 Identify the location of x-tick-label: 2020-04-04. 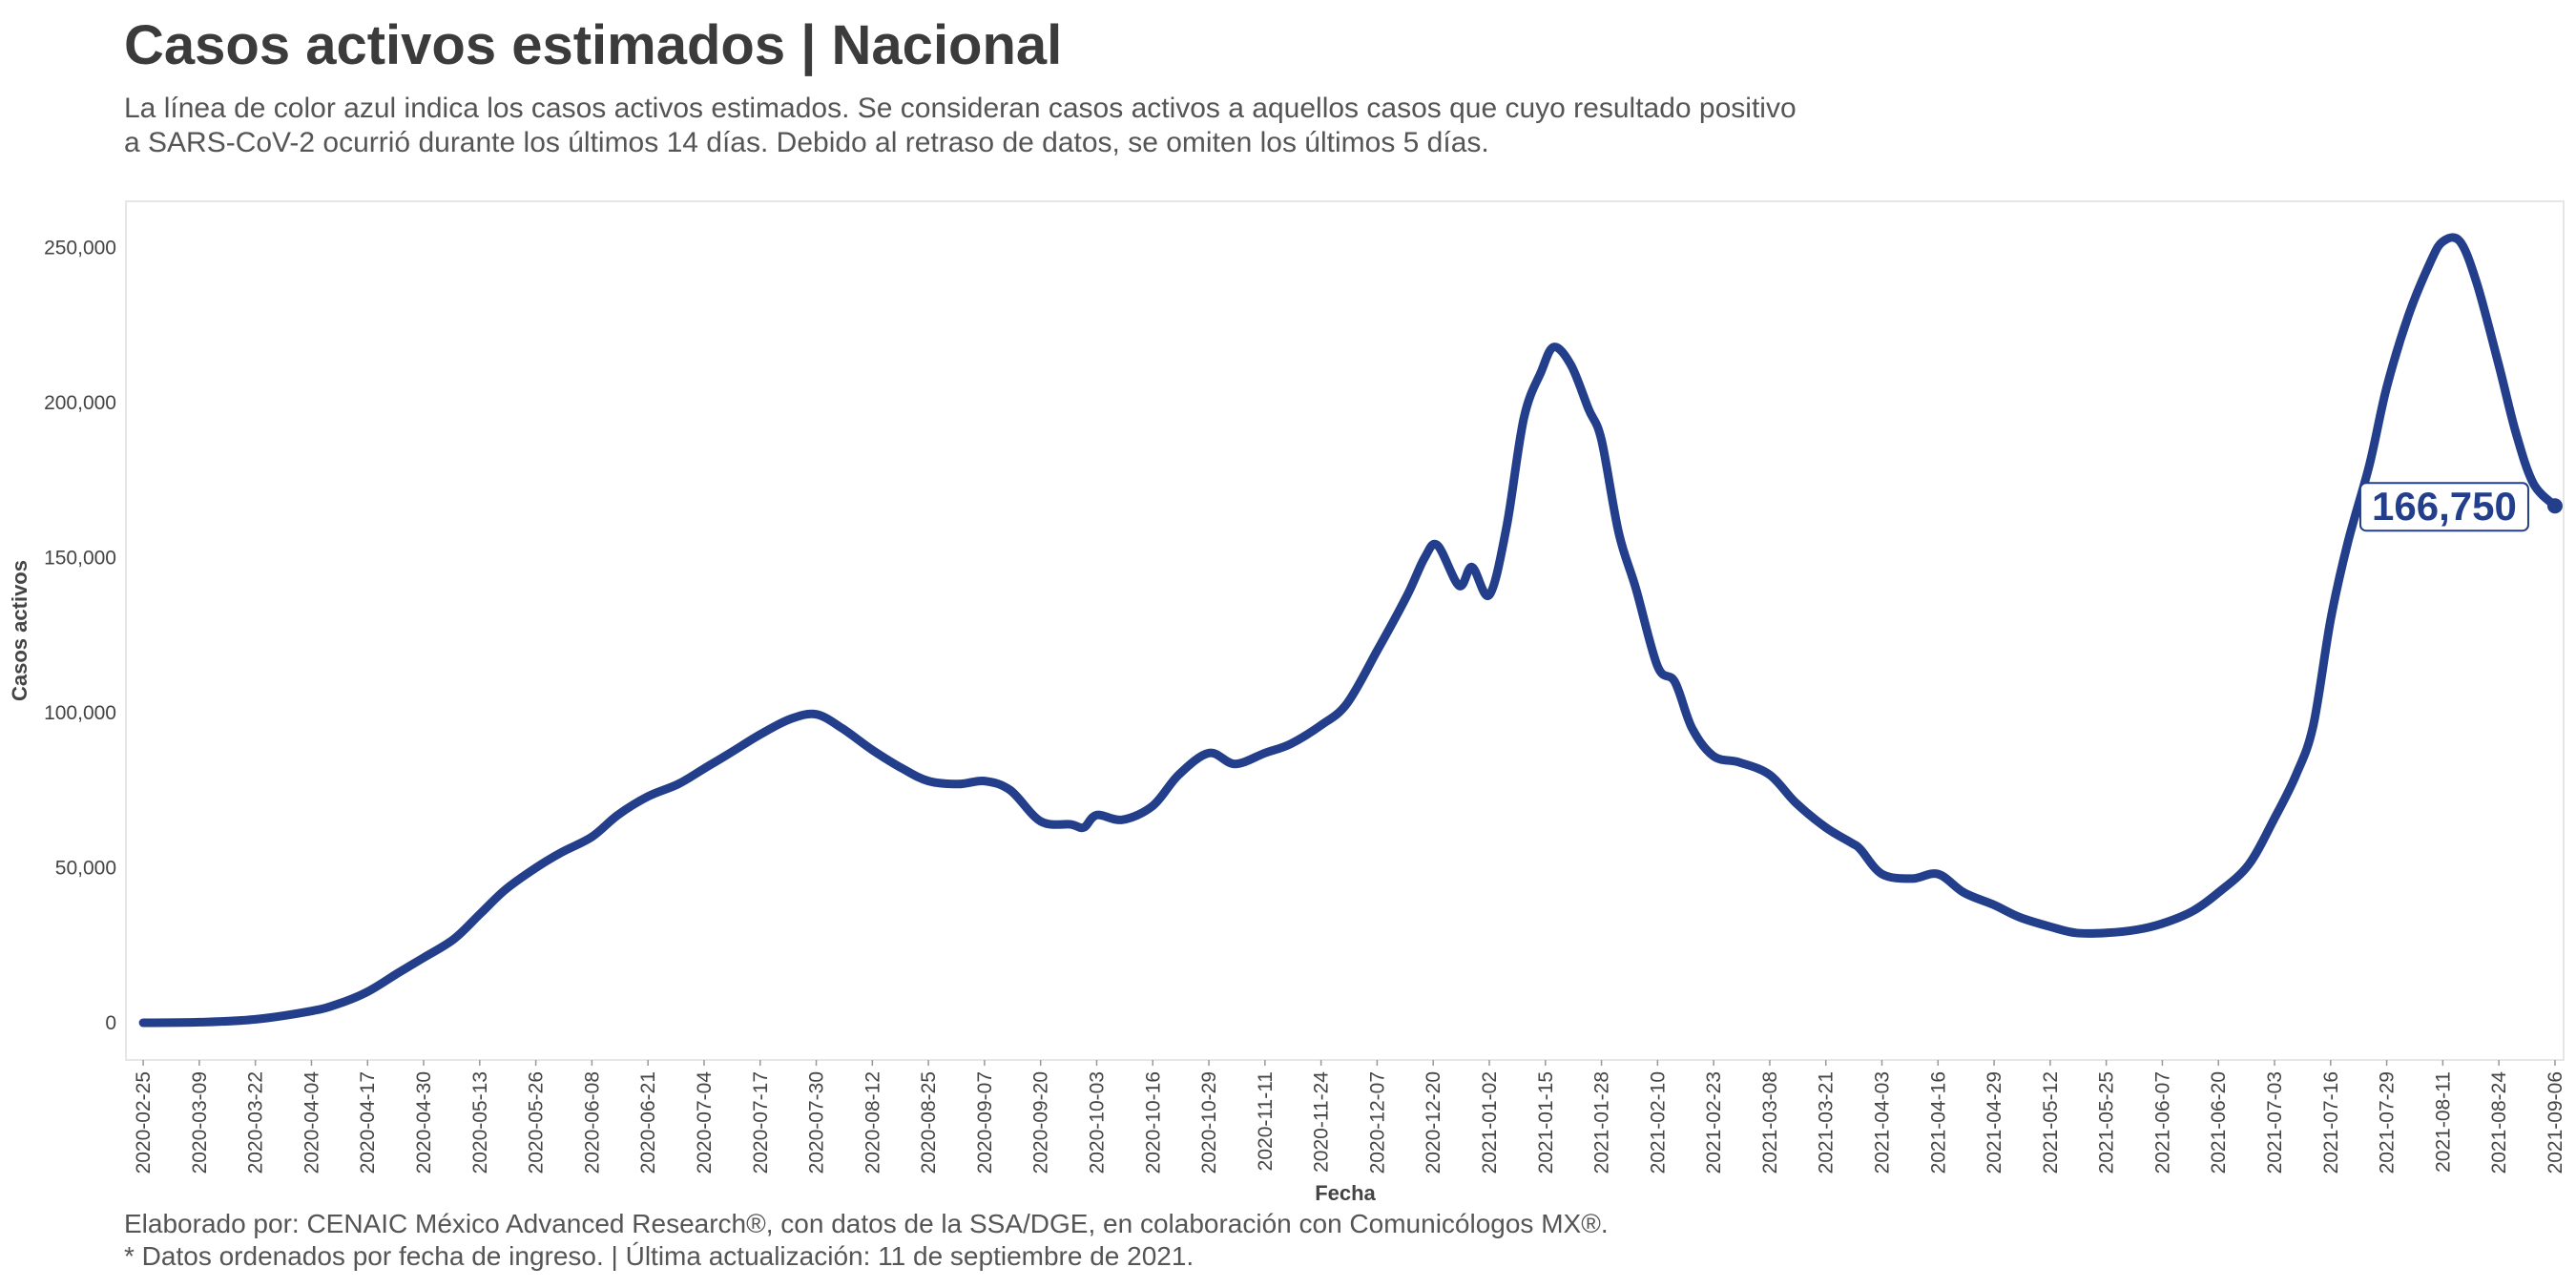
(311, 1122).